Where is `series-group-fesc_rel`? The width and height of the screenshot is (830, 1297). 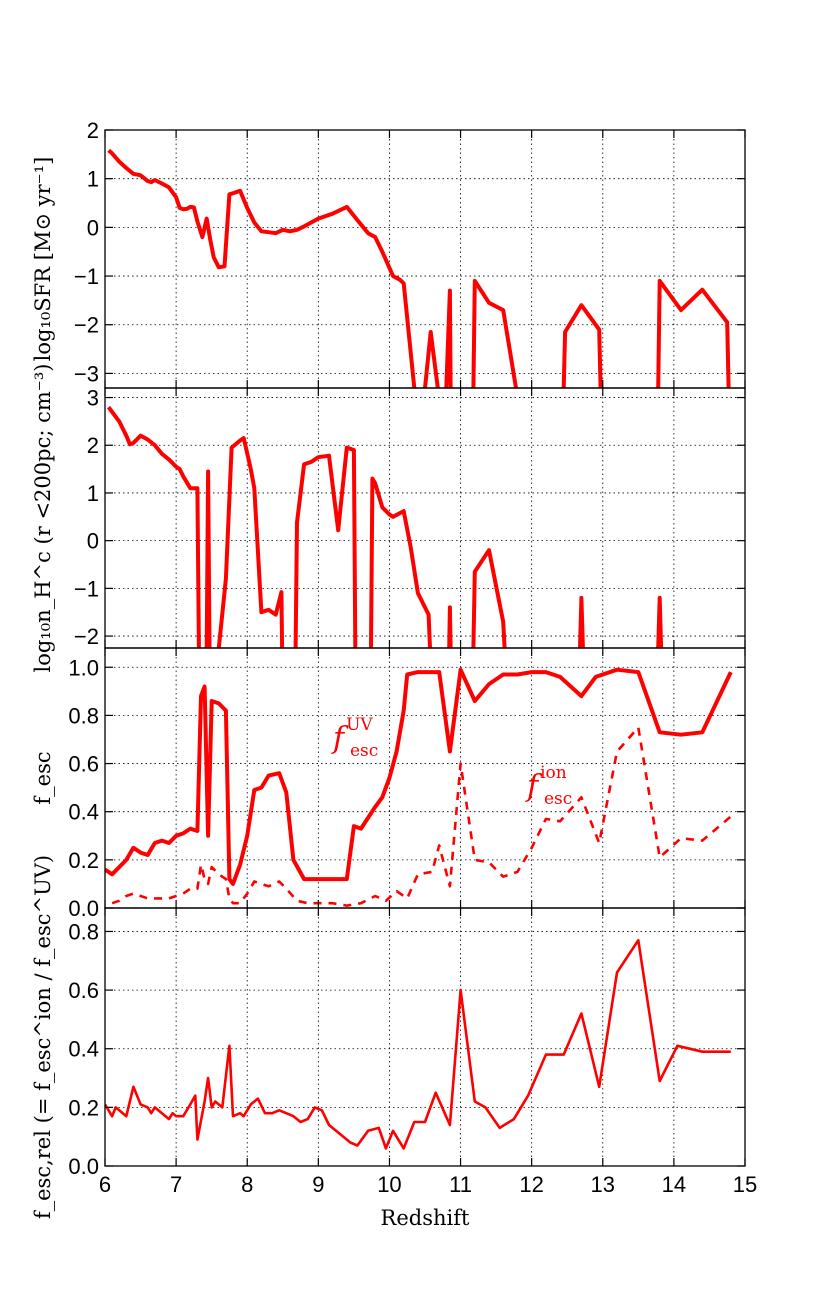
series-group-fesc_rel is located at coordinates (418, 1044).